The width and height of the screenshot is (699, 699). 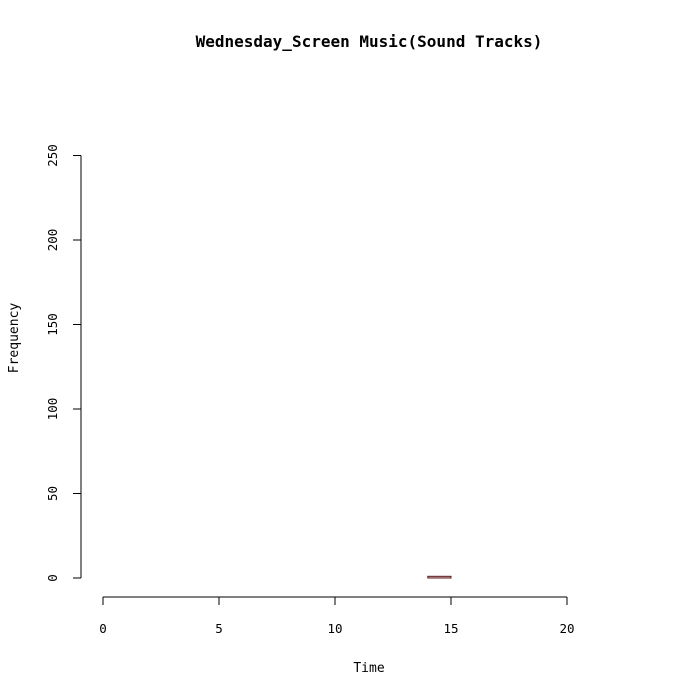 I want to click on y-ticks: 0 50 100 150 200 250, so click(x=63, y=363).